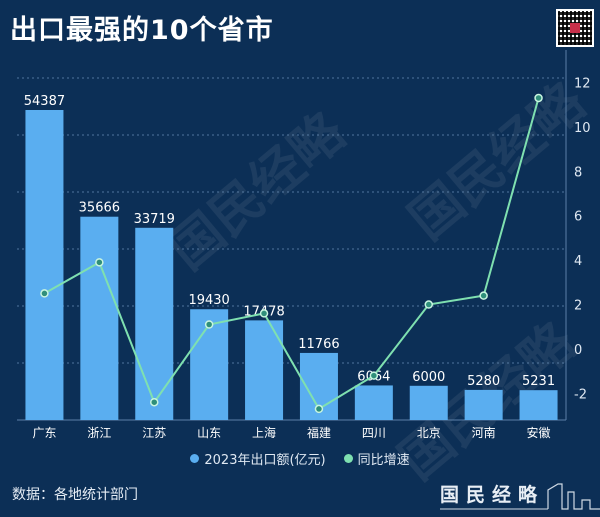  I want to click on right-axis-tick-label: 4, so click(578, 261).